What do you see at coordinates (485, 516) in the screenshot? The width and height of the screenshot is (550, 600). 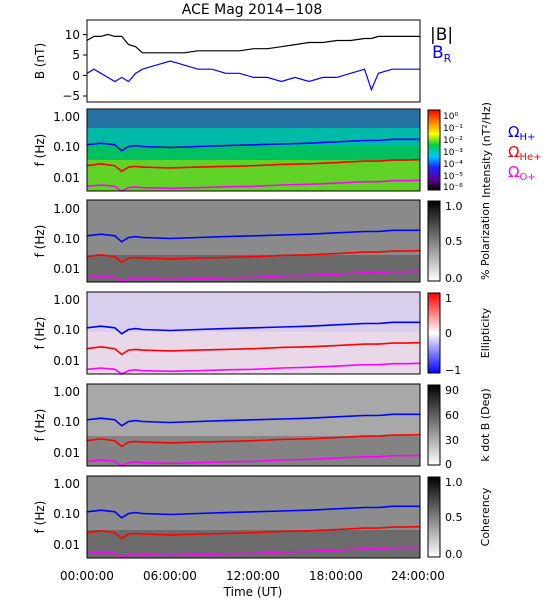 I see `colorbar-label-coherency: Coherency` at bounding box center [485, 516].